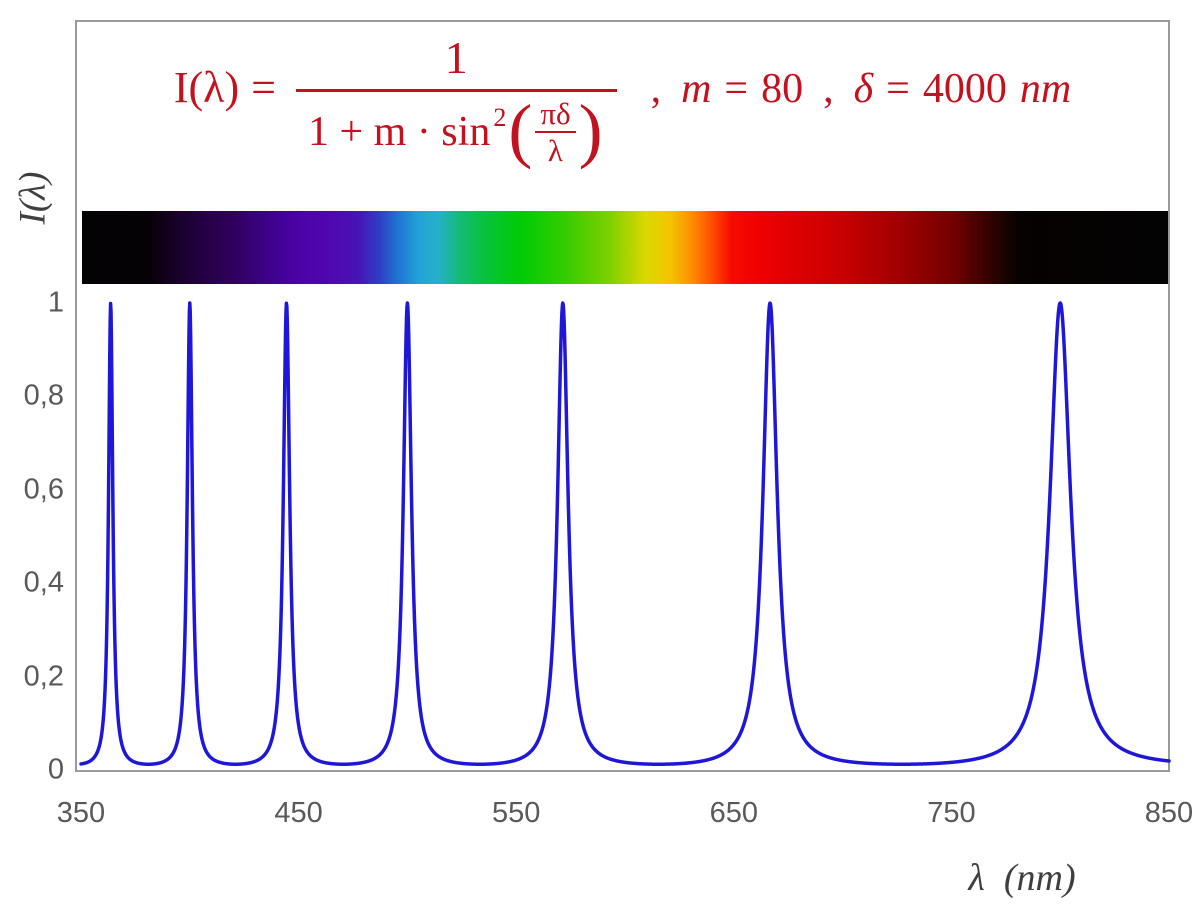  I want to click on param-m-value: 80, so click(782, 89).